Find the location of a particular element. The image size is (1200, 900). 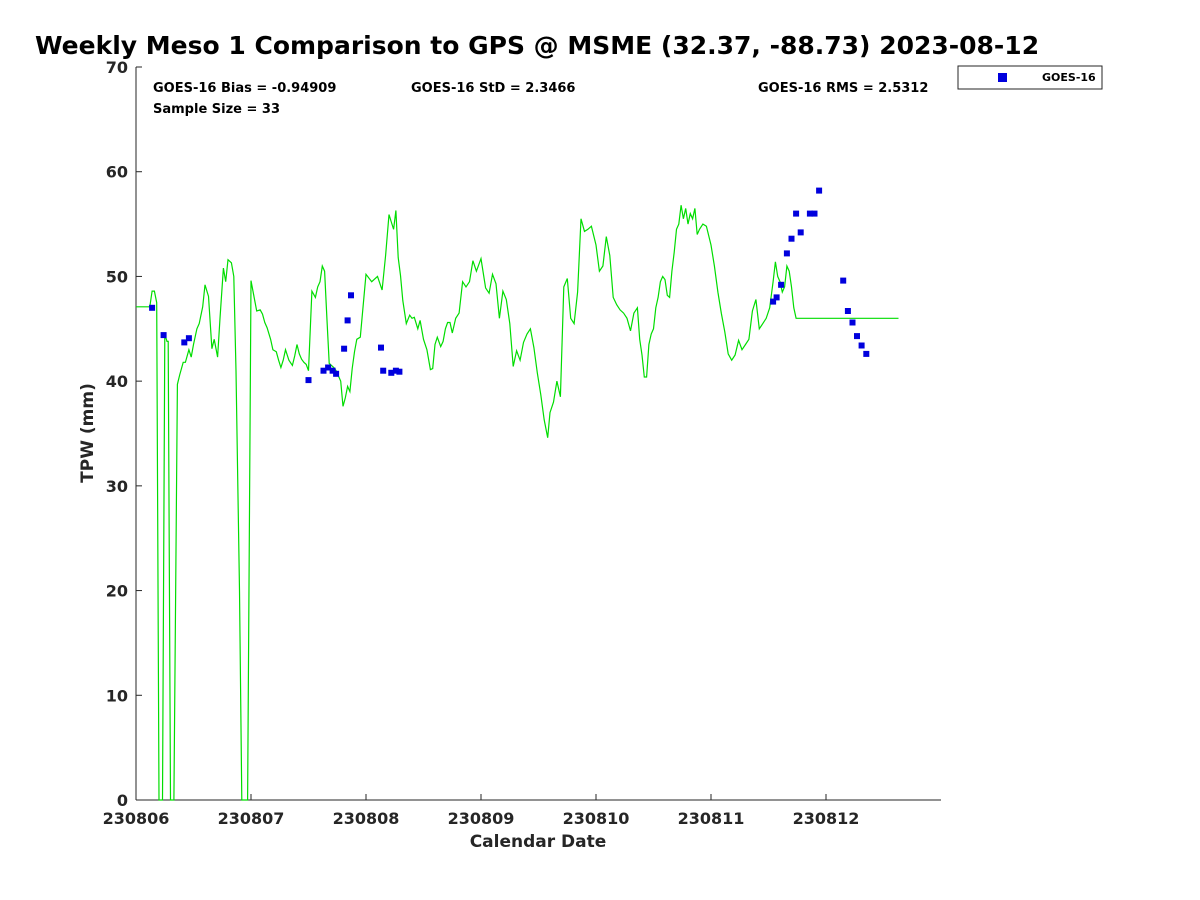

y-tick-label: 10 is located at coordinates (117, 695).